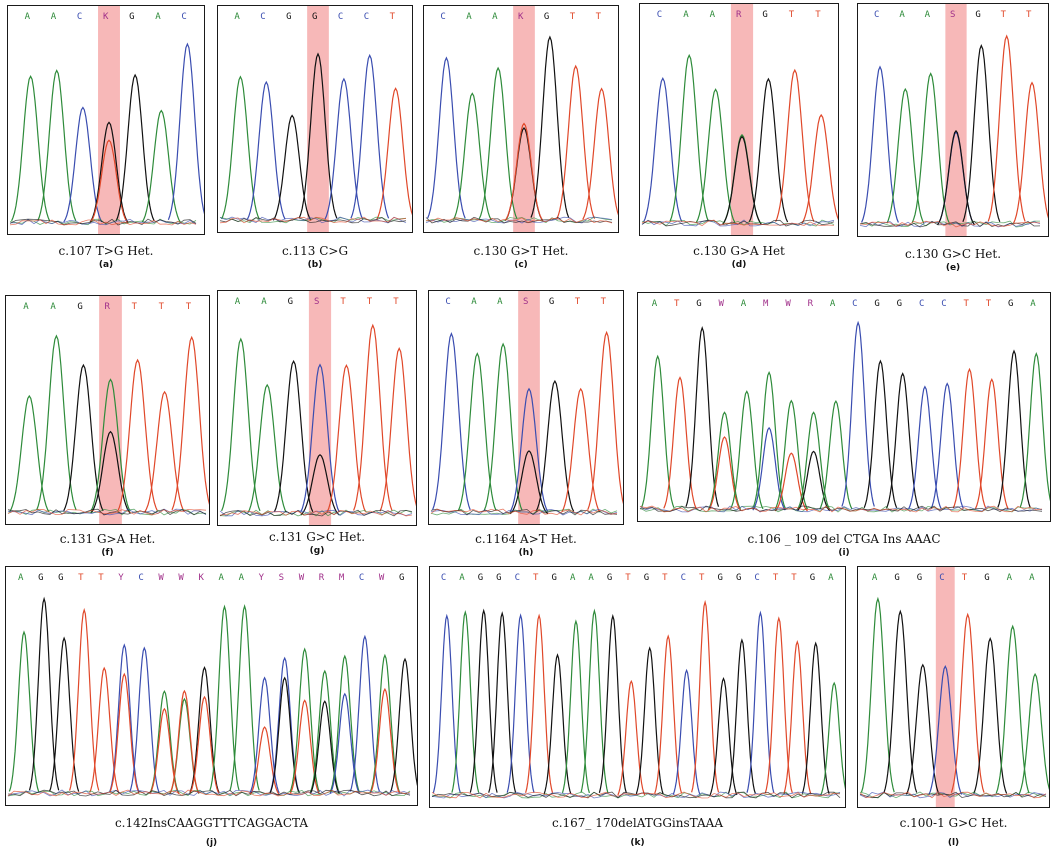 The image size is (1056, 851). What do you see at coordinates (953, 15) in the screenshot?
I see `base-letter: S` at bounding box center [953, 15].